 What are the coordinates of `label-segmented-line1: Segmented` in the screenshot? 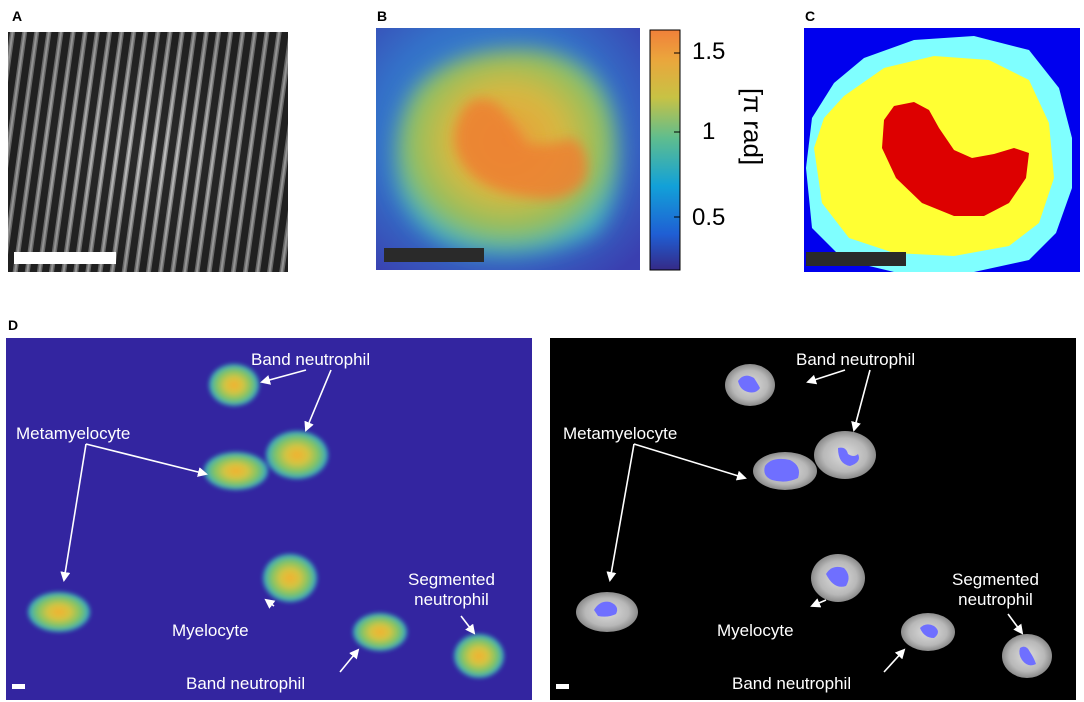 It's located at (451, 579).